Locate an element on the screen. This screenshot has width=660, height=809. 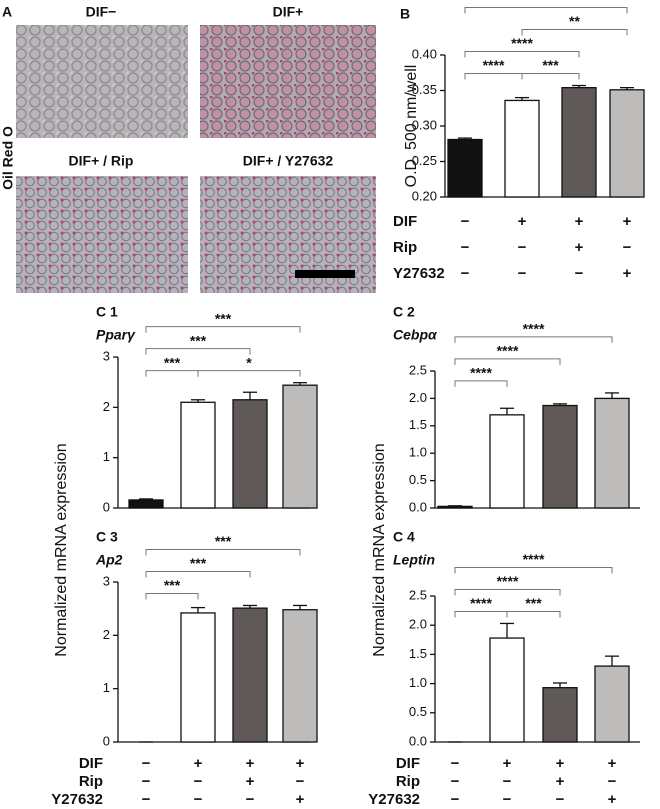
y-tick-label: 1.5 is located at coordinates (418, 653).